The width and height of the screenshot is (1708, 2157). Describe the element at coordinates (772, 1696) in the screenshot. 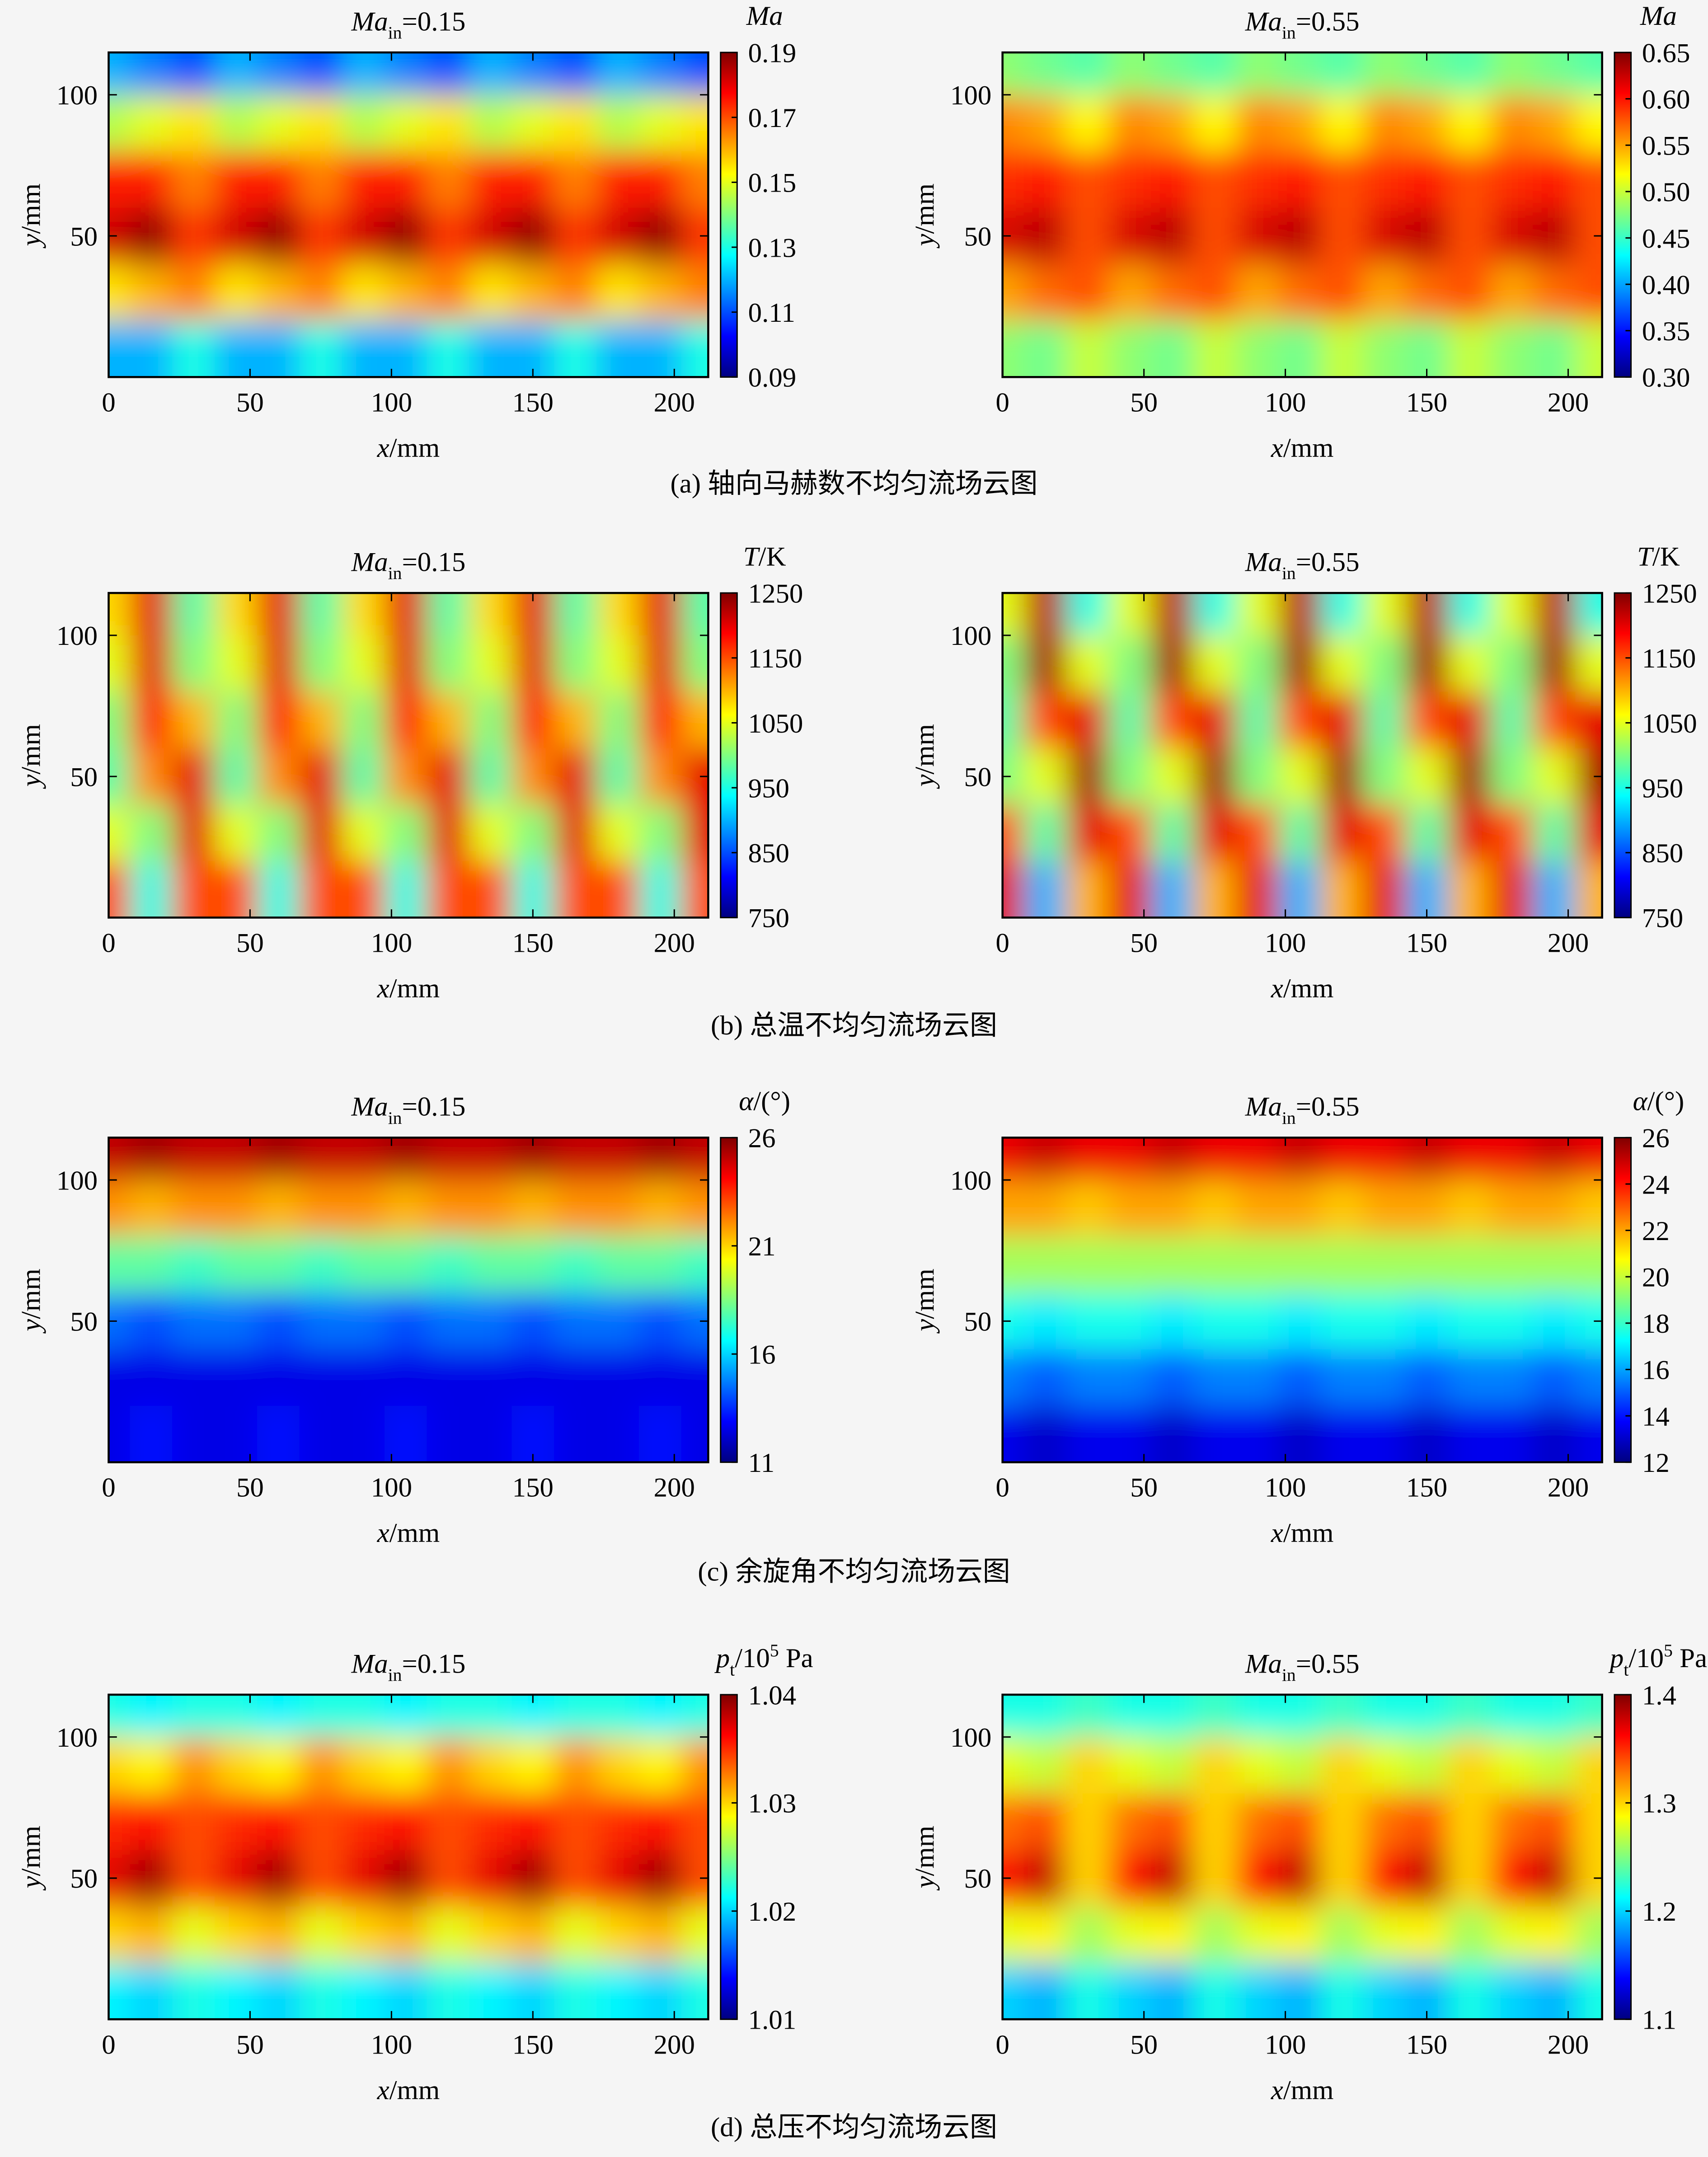

I see `colorbar-tick-label: 1.04` at that location.